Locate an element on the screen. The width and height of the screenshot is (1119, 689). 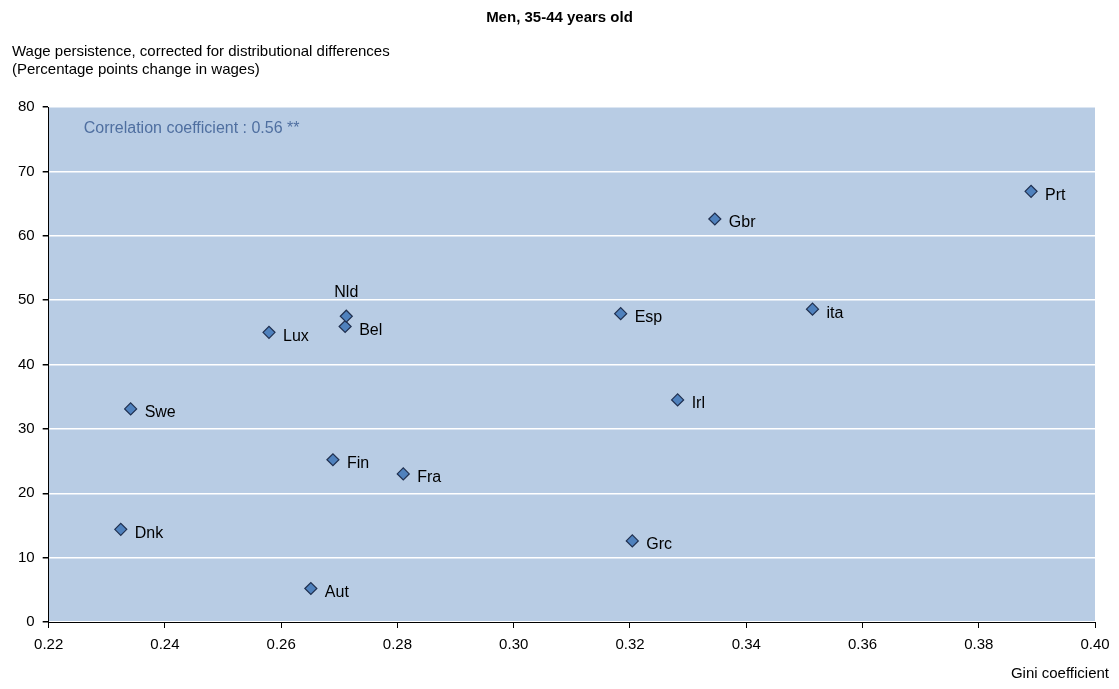
x-tick-label: 0.28 is located at coordinates (397, 644).